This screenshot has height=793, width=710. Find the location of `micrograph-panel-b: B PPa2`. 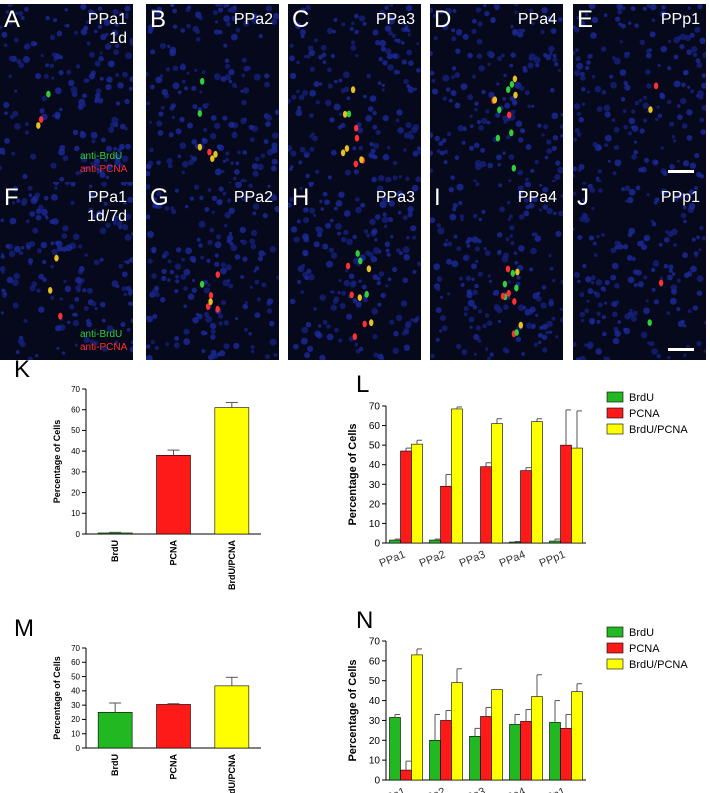

micrograph-panel-b: B PPa2 is located at coordinates (212, 93).